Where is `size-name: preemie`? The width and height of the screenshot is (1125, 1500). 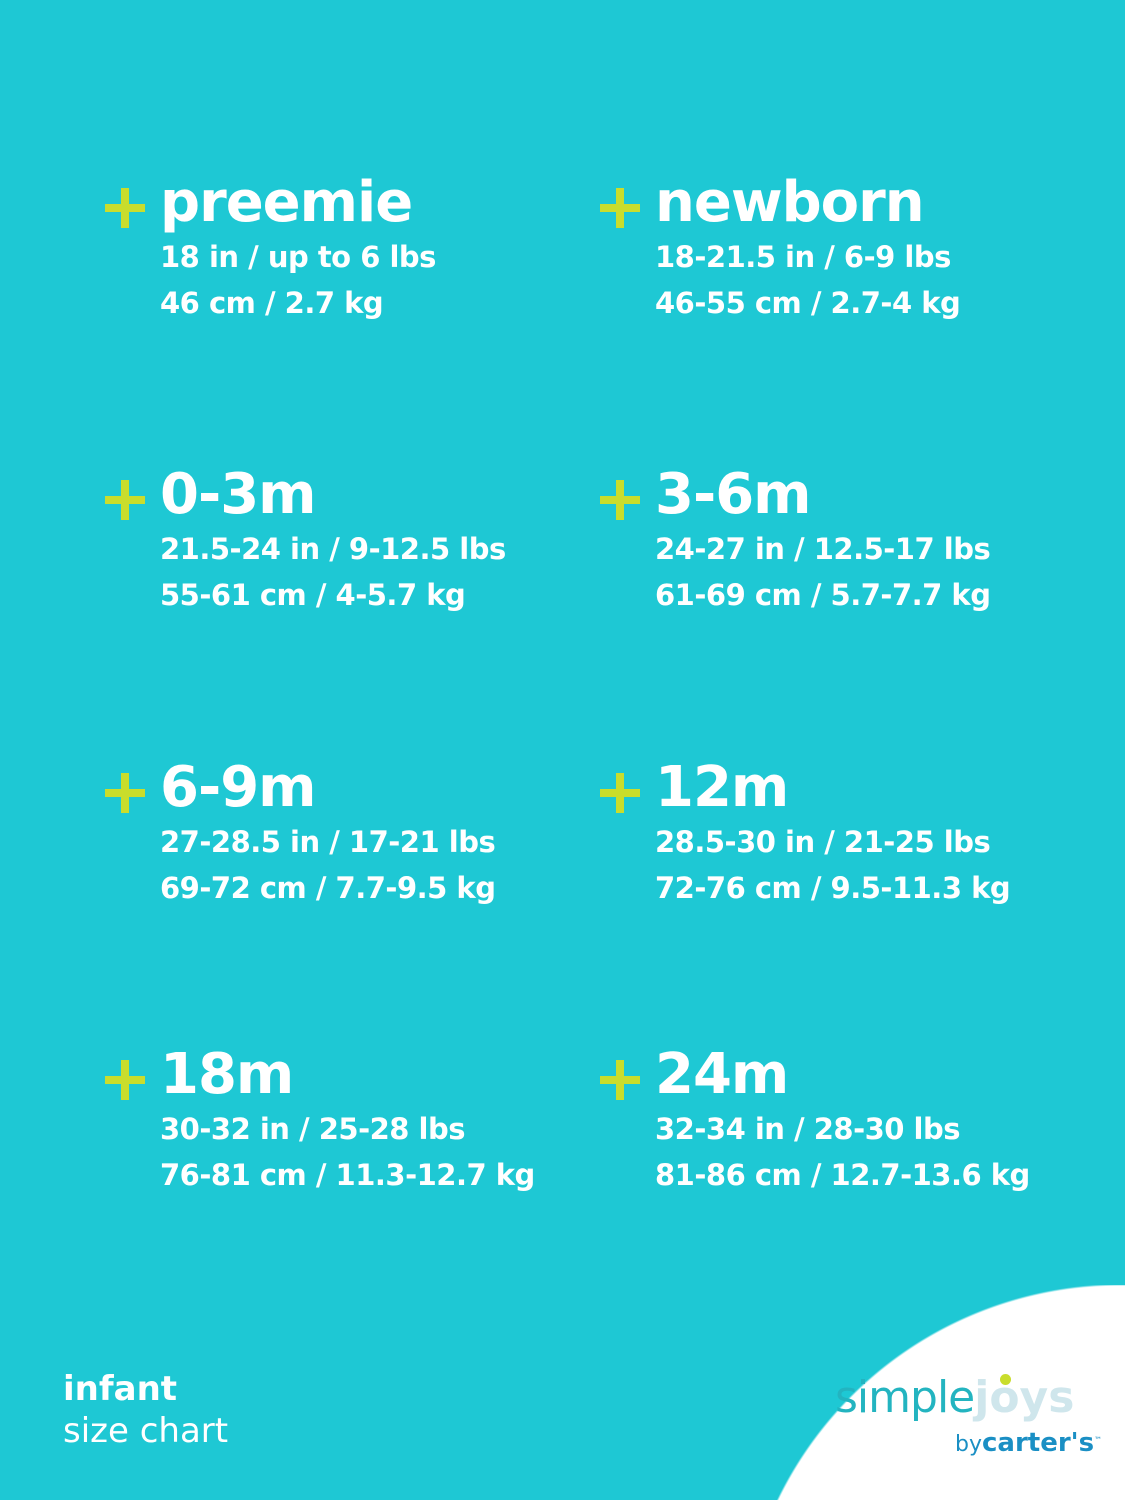 size-name: preemie is located at coordinates (286, 202).